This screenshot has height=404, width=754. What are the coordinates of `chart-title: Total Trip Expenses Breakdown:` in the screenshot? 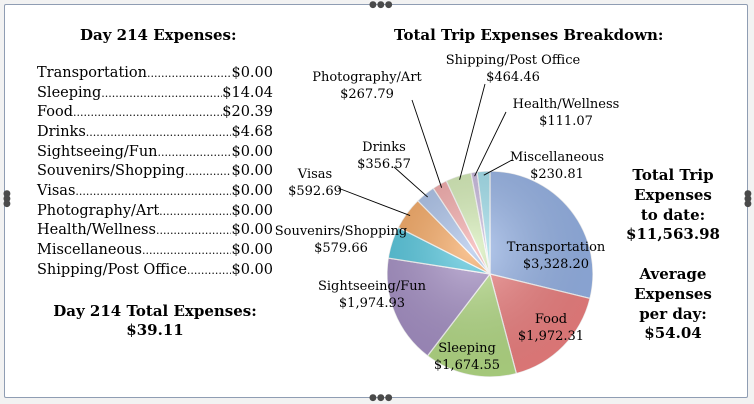 It's located at (529, 35).